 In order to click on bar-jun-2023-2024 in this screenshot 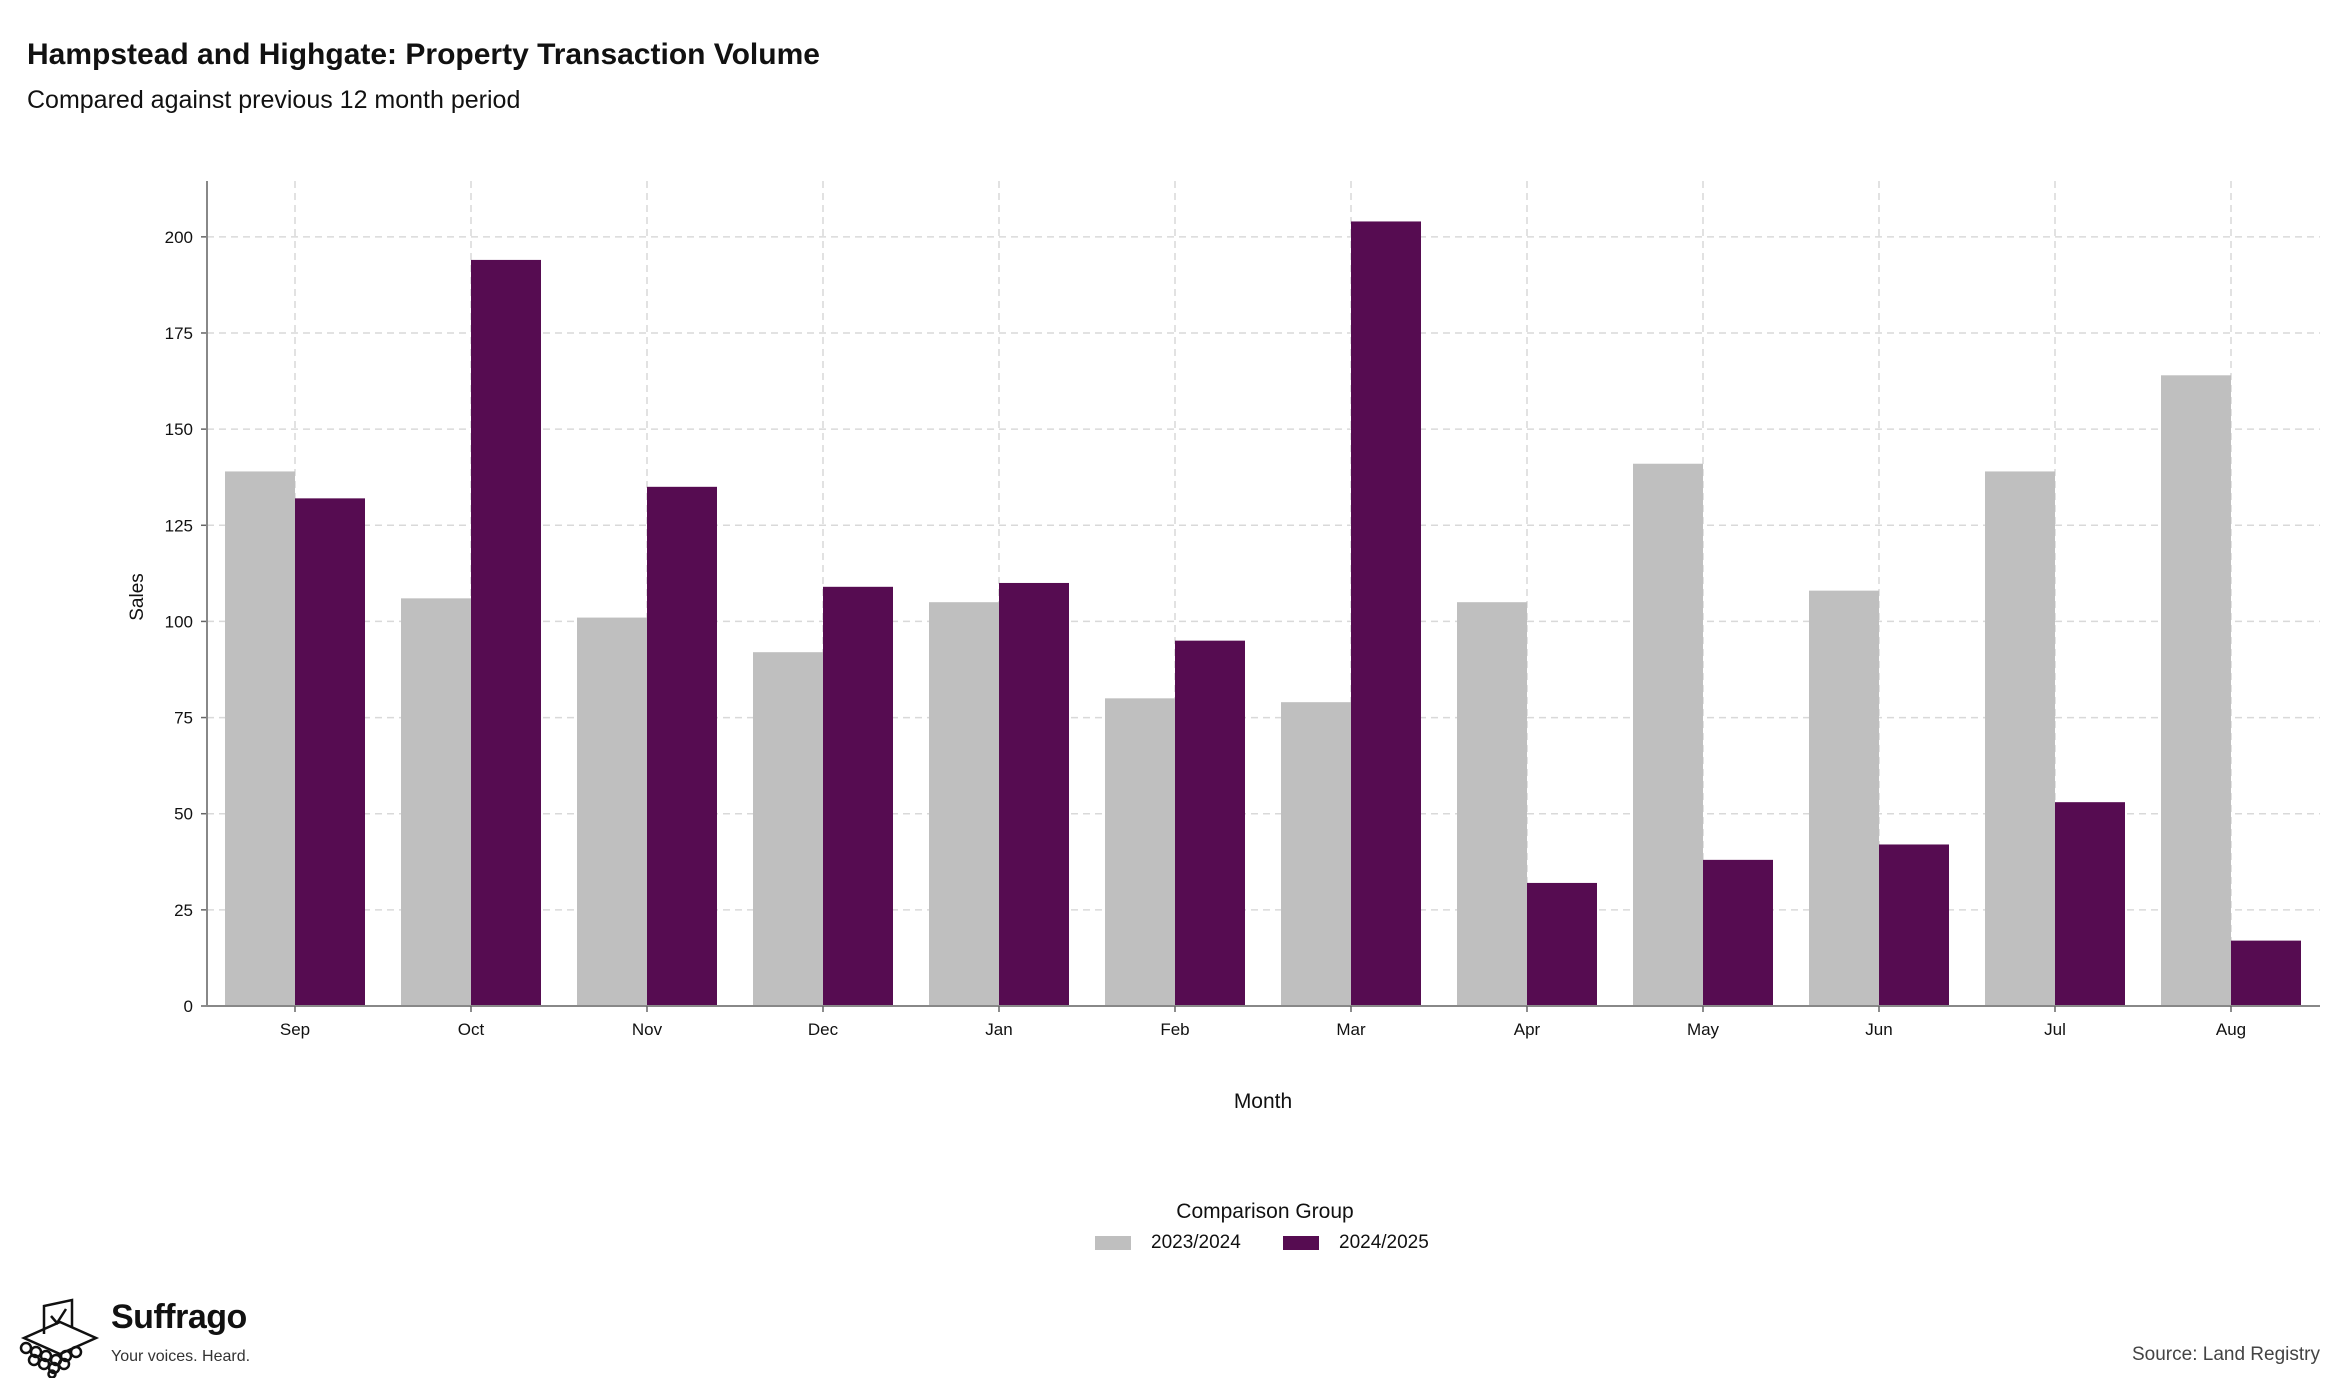, I will do `click(1844, 798)`.